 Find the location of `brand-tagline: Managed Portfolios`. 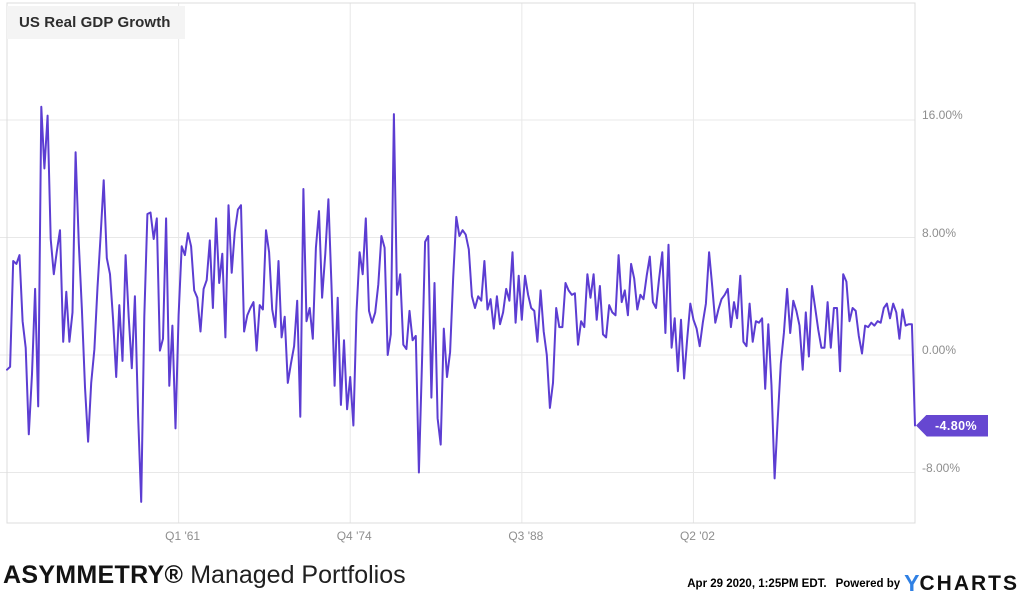

brand-tagline: Managed Portfolios is located at coordinates (298, 575).